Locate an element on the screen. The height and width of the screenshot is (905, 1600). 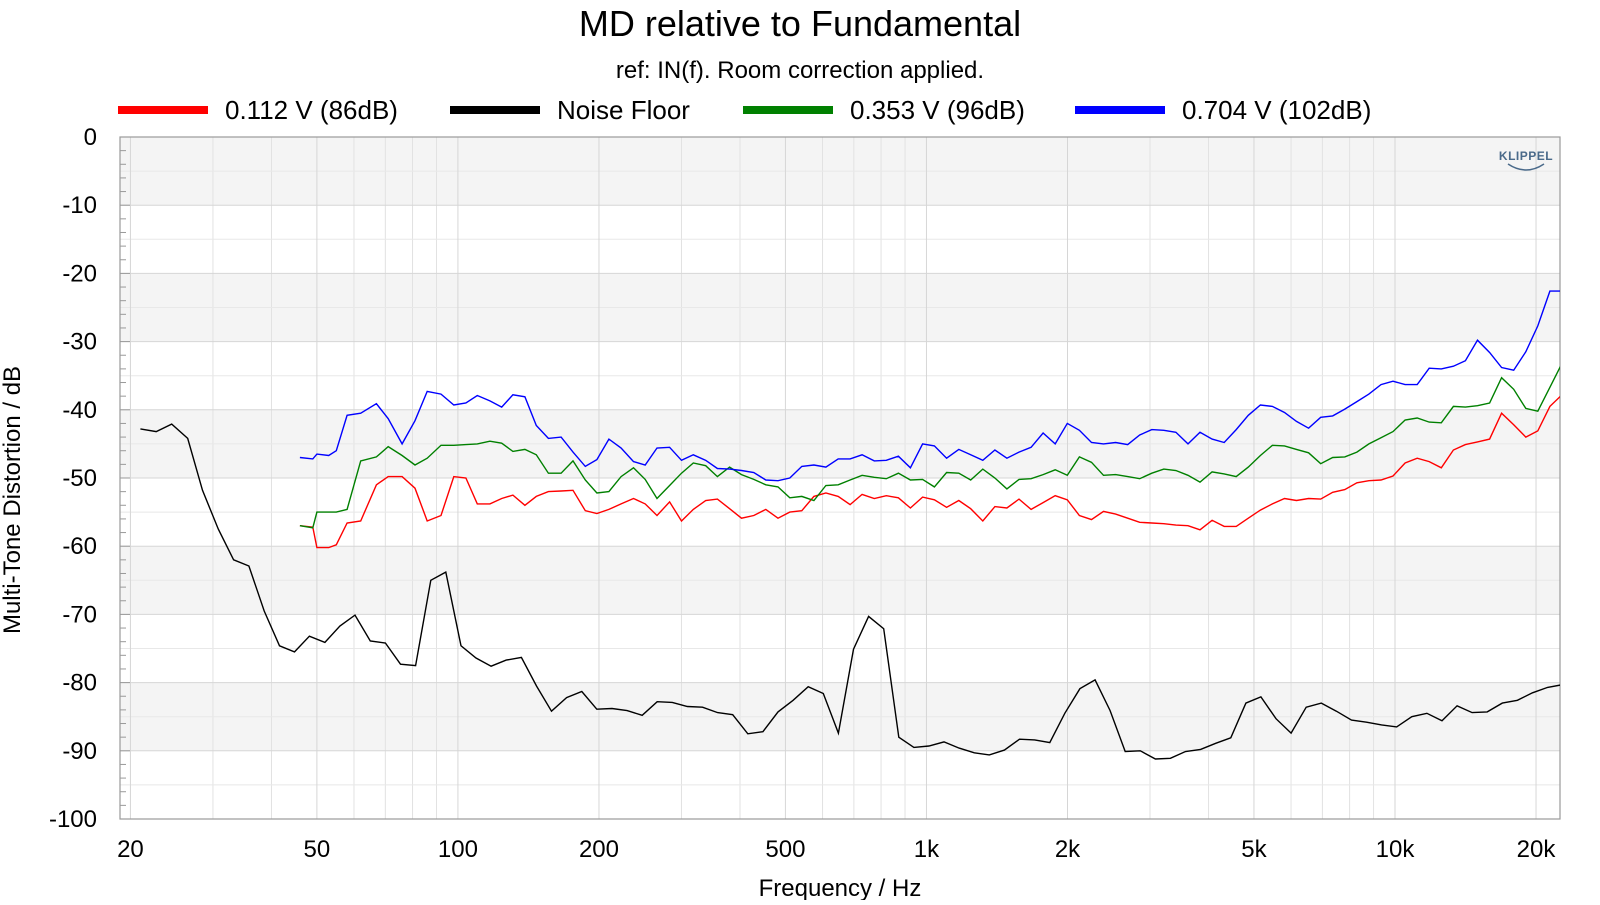
y-tick-label: -90 is located at coordinates (79, 751).